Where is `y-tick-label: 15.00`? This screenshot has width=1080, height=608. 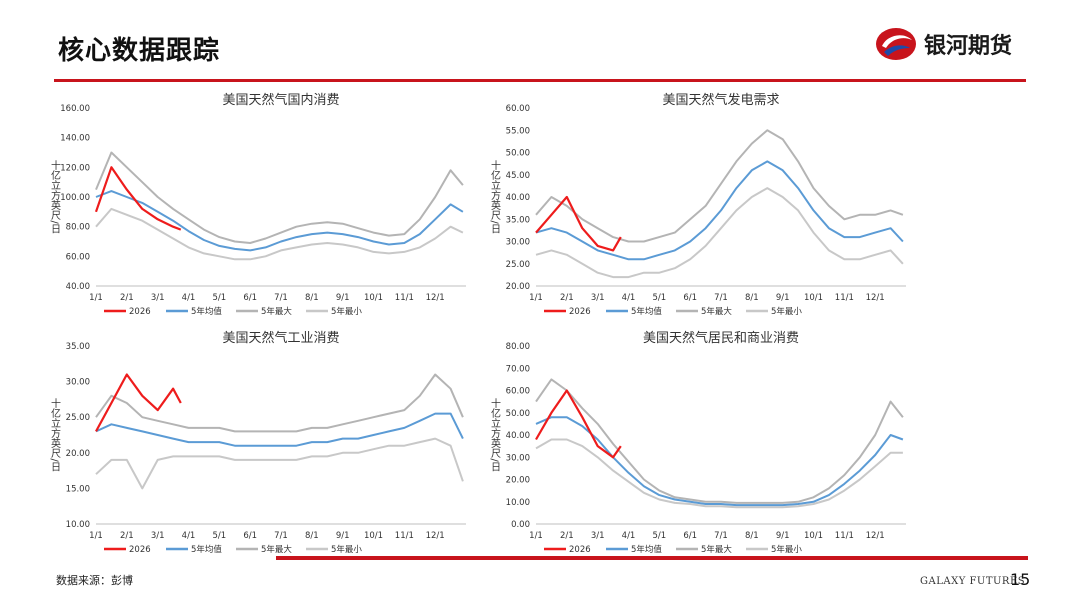 y-tick-label: 15.00 is located at coordinates (78, 489).